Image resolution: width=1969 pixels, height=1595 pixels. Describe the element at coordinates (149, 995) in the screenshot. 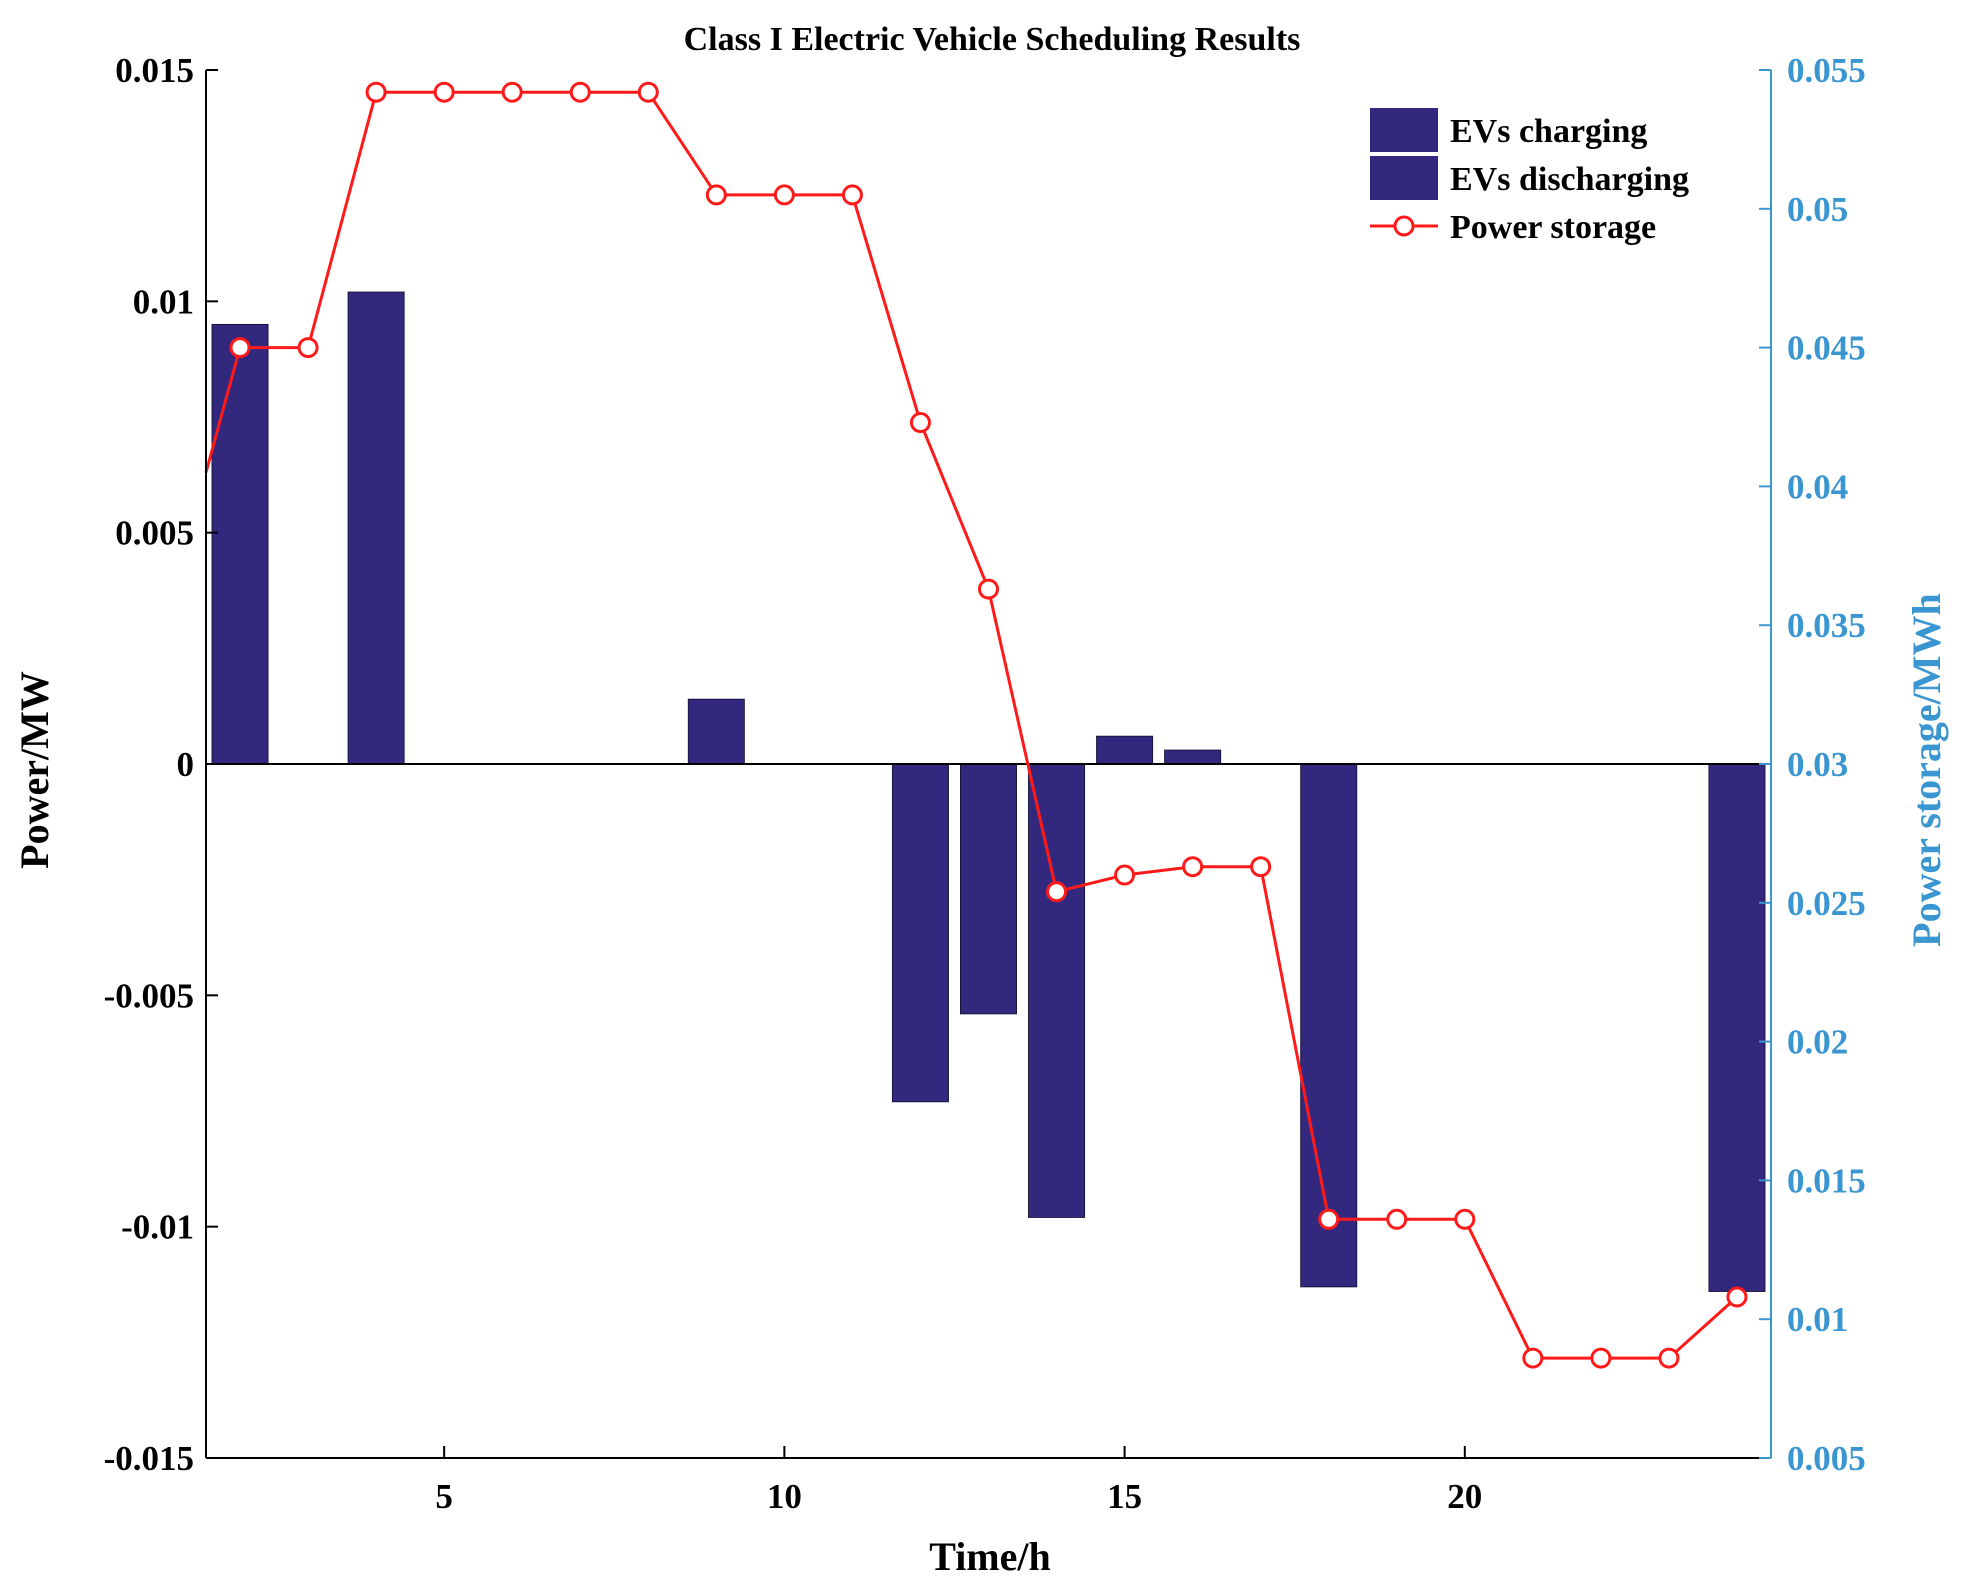

I see `y-tick-label: -0.005` at that location.